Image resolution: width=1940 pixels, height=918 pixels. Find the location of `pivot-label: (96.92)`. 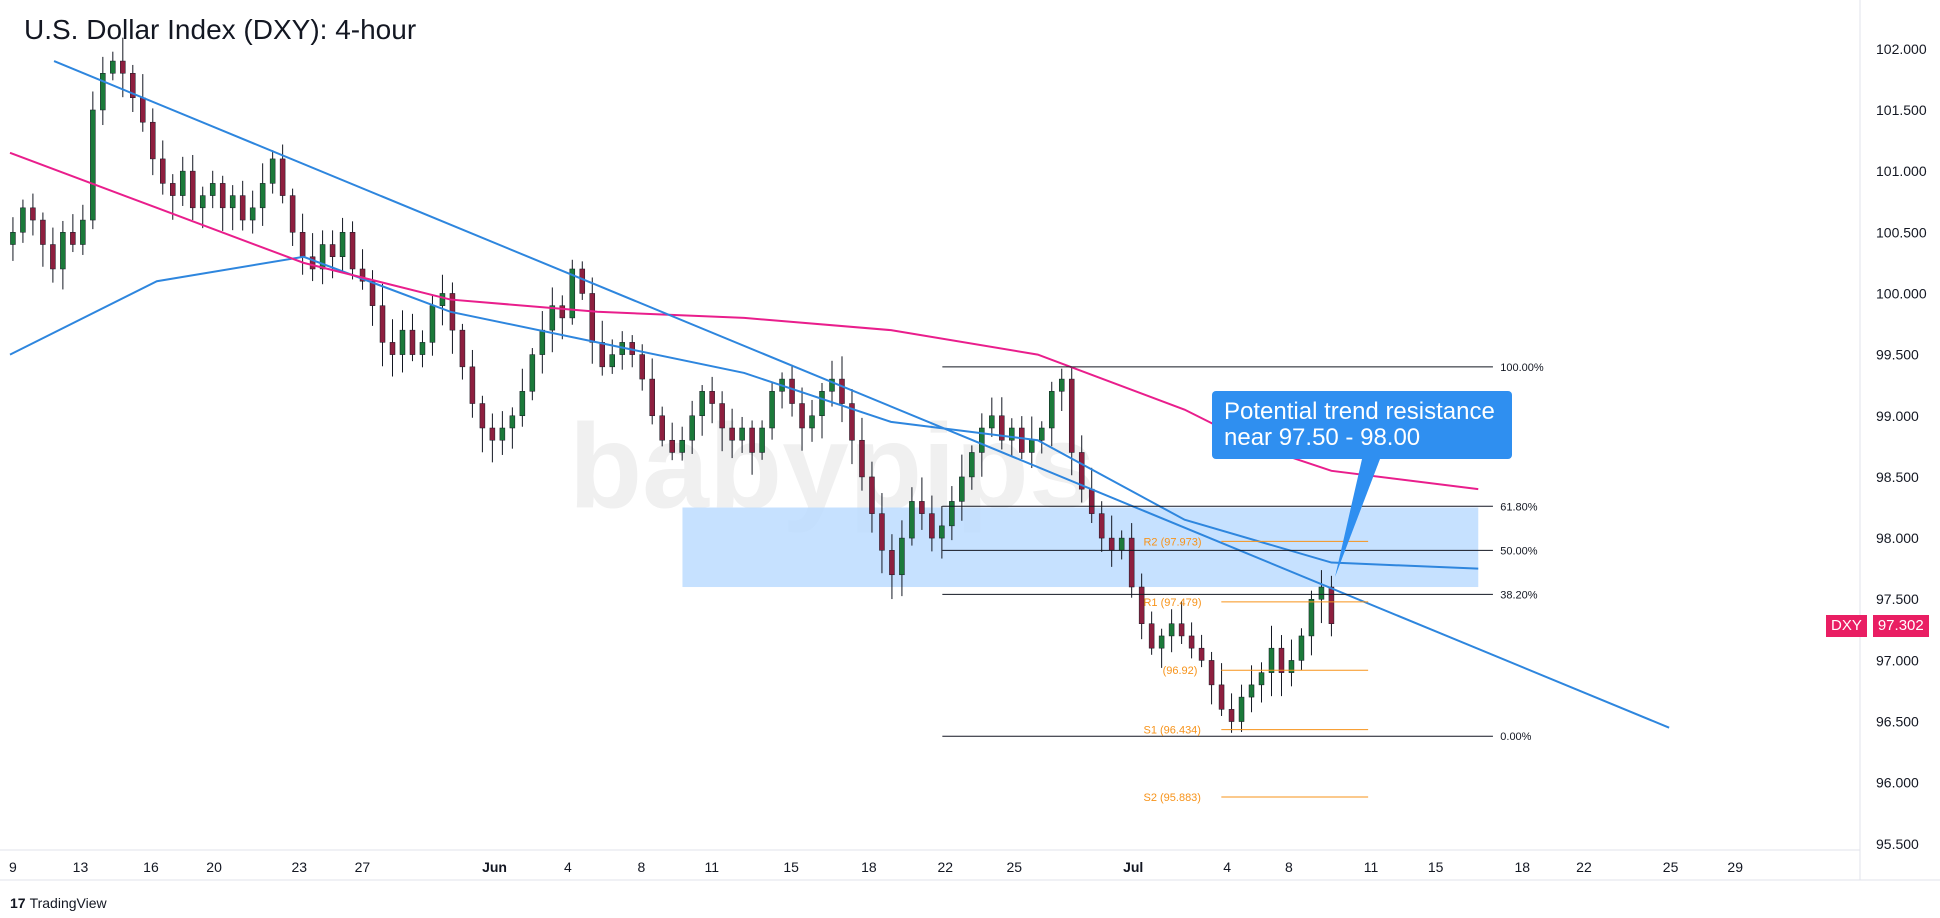

pivot-label: (96.92) is located at coordinates (1180, 671).